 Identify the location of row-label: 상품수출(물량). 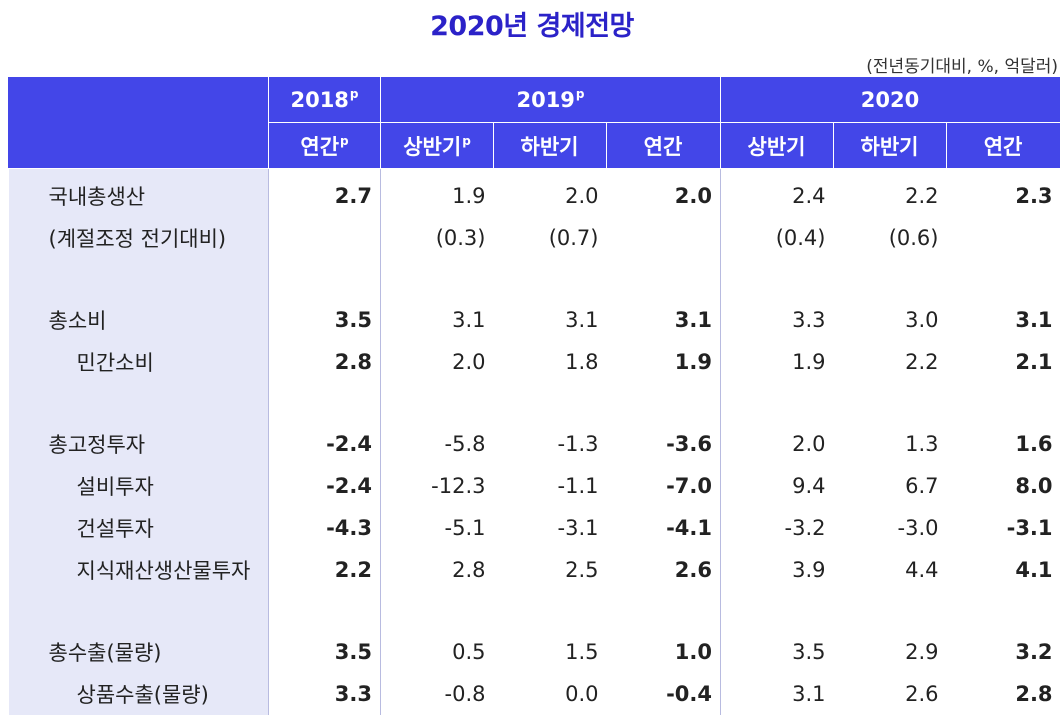
(138, 694).